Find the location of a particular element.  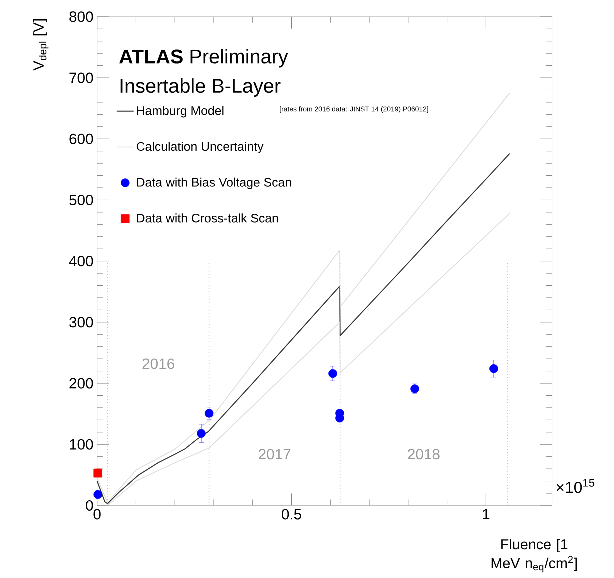

text: Insertable B-Layer is located at coordinates (200, 87).